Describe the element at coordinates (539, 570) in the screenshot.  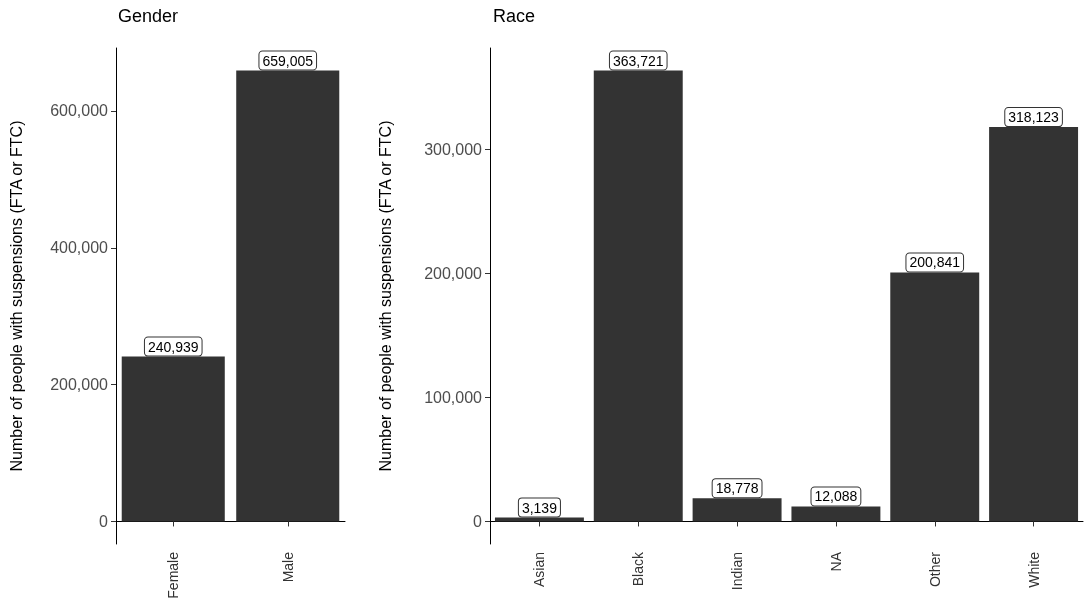
I see `x-tick-label: Asian` at that location.